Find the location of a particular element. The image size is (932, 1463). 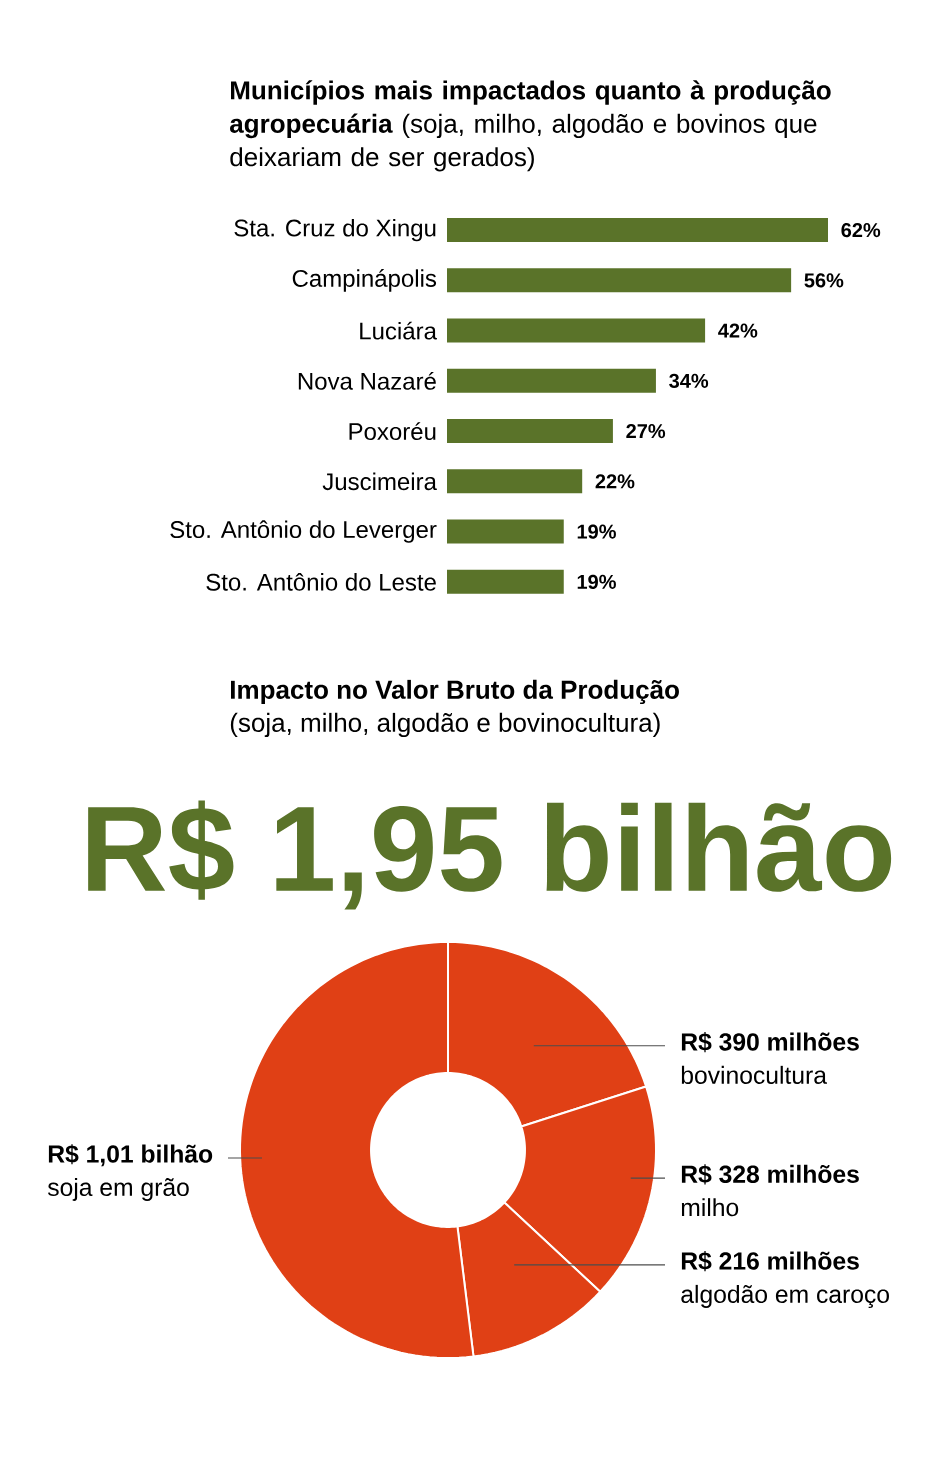

y-tick-label: Luciára is located at coordinates (398, 330).